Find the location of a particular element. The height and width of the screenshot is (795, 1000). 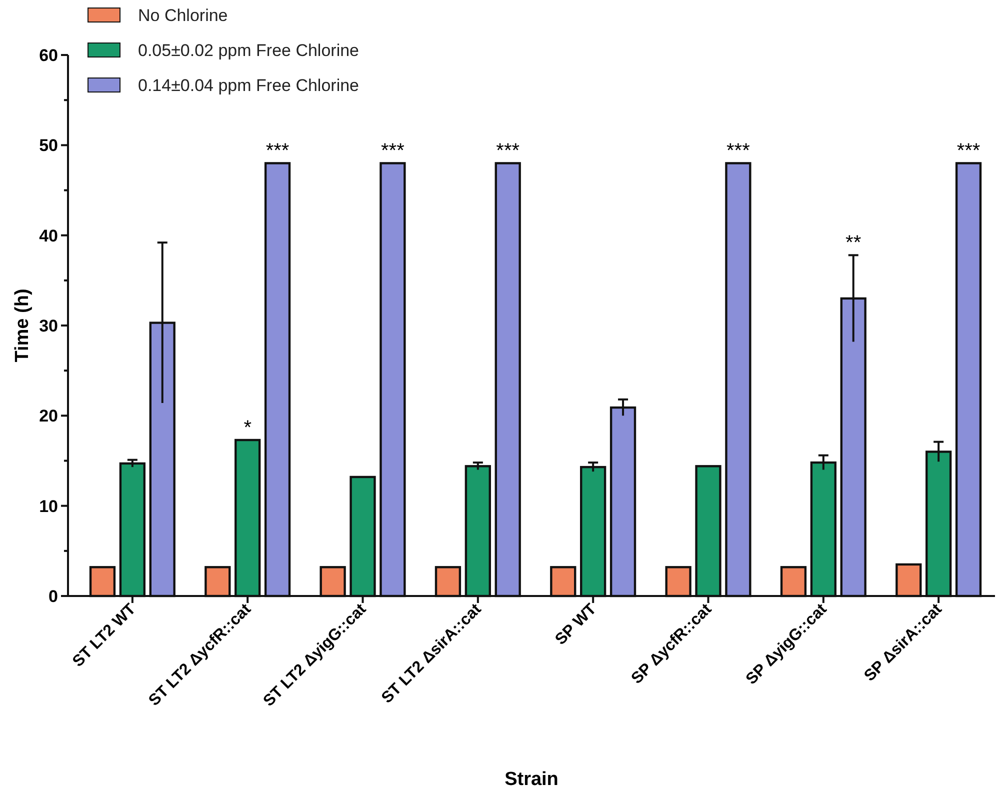

x-tick-label: ST LT2 WT is located at coordinates (105, 635).